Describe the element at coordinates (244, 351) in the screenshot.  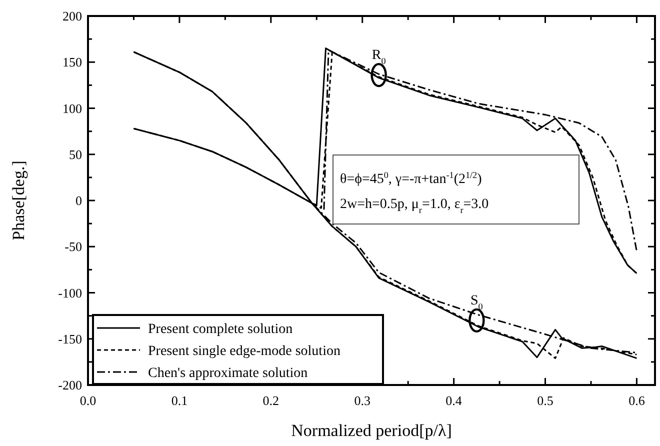
I see `legend-label: Present single edge-mode solution` at that location.